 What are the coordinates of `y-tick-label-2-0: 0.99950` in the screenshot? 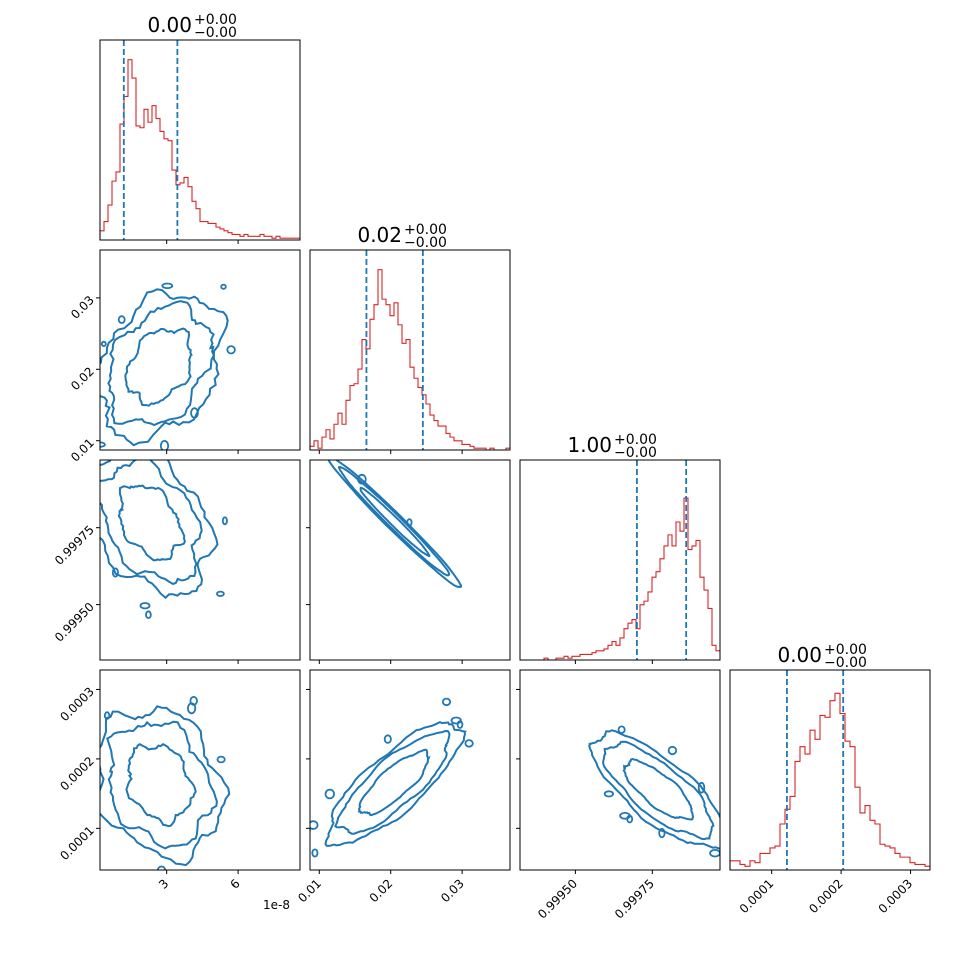 It's located at (74, 622).